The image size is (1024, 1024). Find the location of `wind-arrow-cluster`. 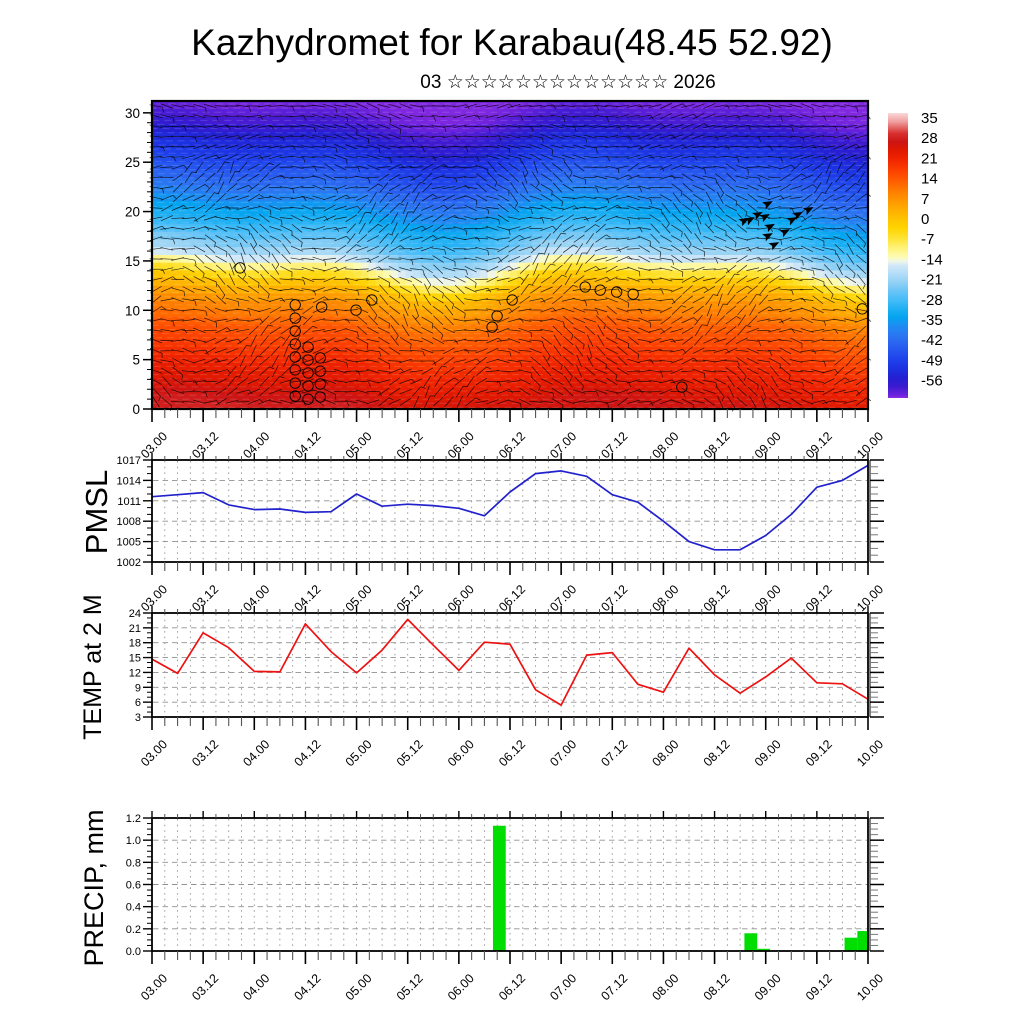

wind-arrow-cluster is located at coordinates (776, 226).